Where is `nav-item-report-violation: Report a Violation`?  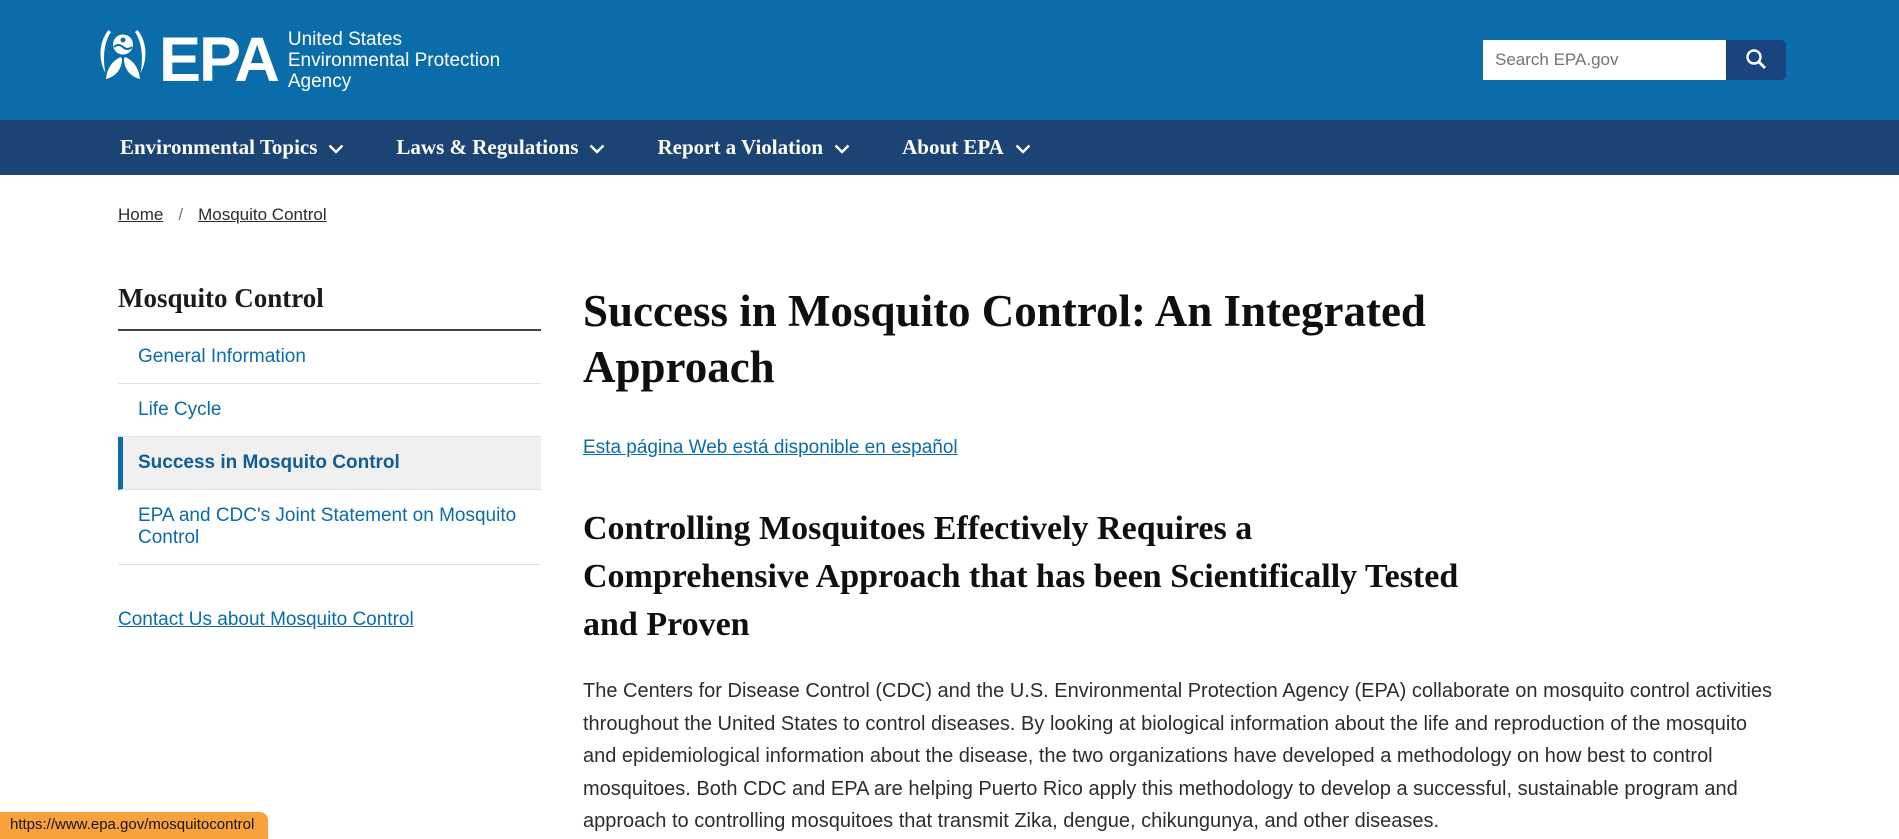 nav-item-report-violation: Report a Violation is located at coordinates (753, 147).